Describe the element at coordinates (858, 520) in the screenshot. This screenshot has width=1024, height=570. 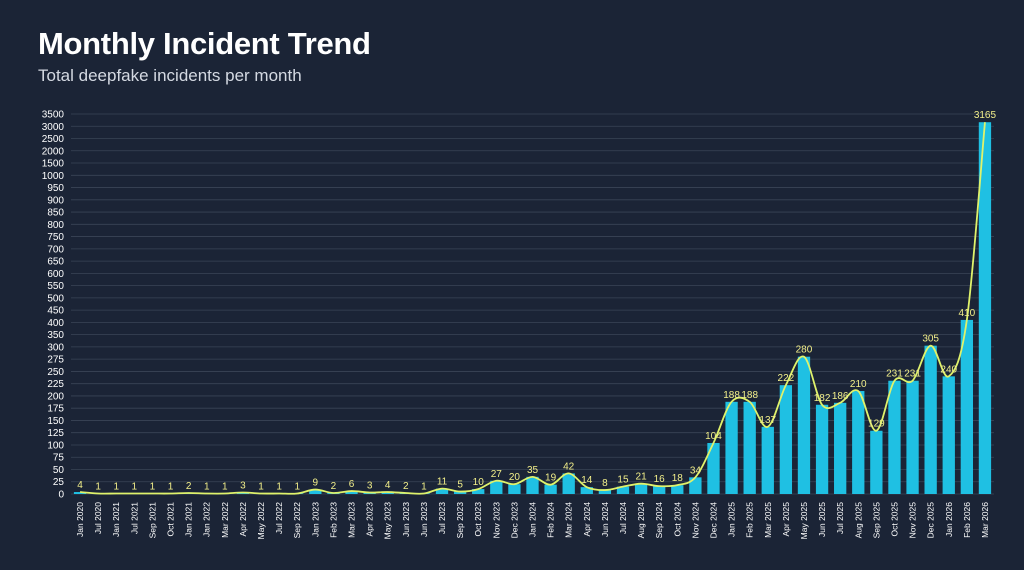
I see `x-tick-label: Aug 2025` at that location.